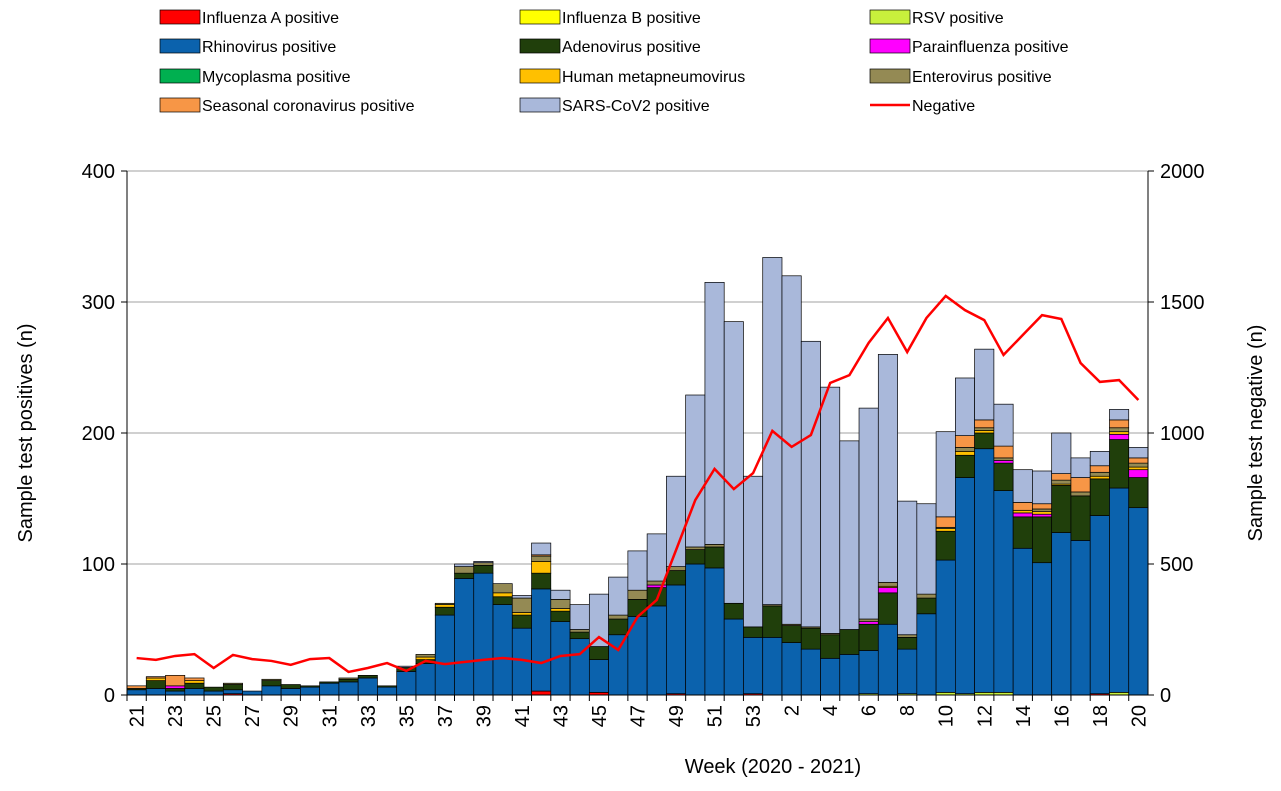 Image resolution: width=1281 pixels, height=791 pixels. Describe the element at coordinates (1182, 434) in the screenshot. I see `y2-tick-label: 1000` at that location.